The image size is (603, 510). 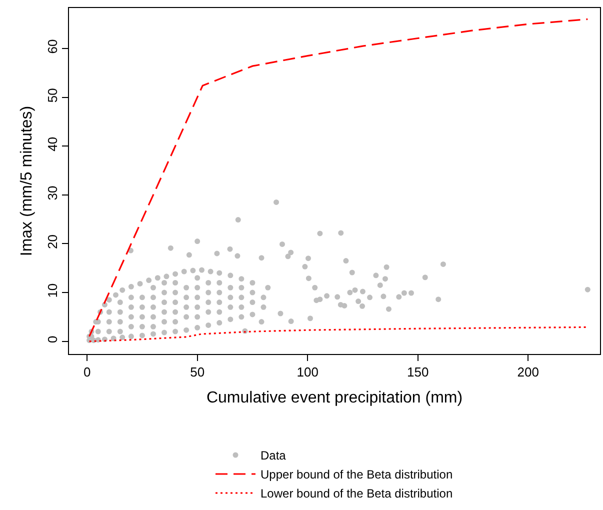 I want to click on y-tick-label: 40, so click(x=52, y=144).